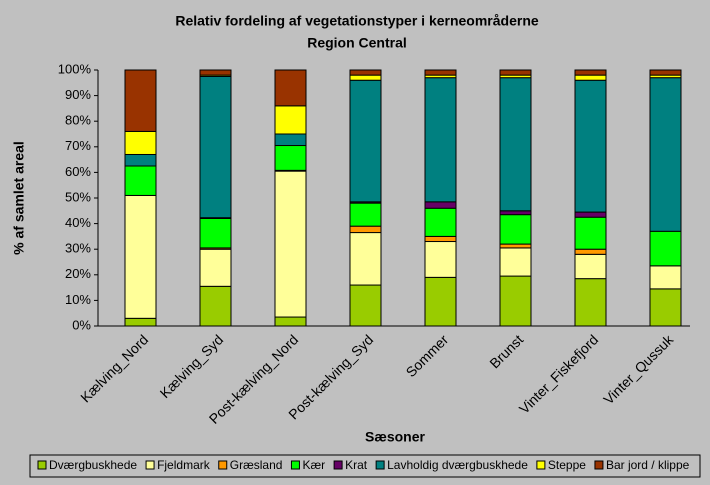 The image size is (710, 485). I want to click on legend-label: Dværgbuskhede, so click(93, 465).